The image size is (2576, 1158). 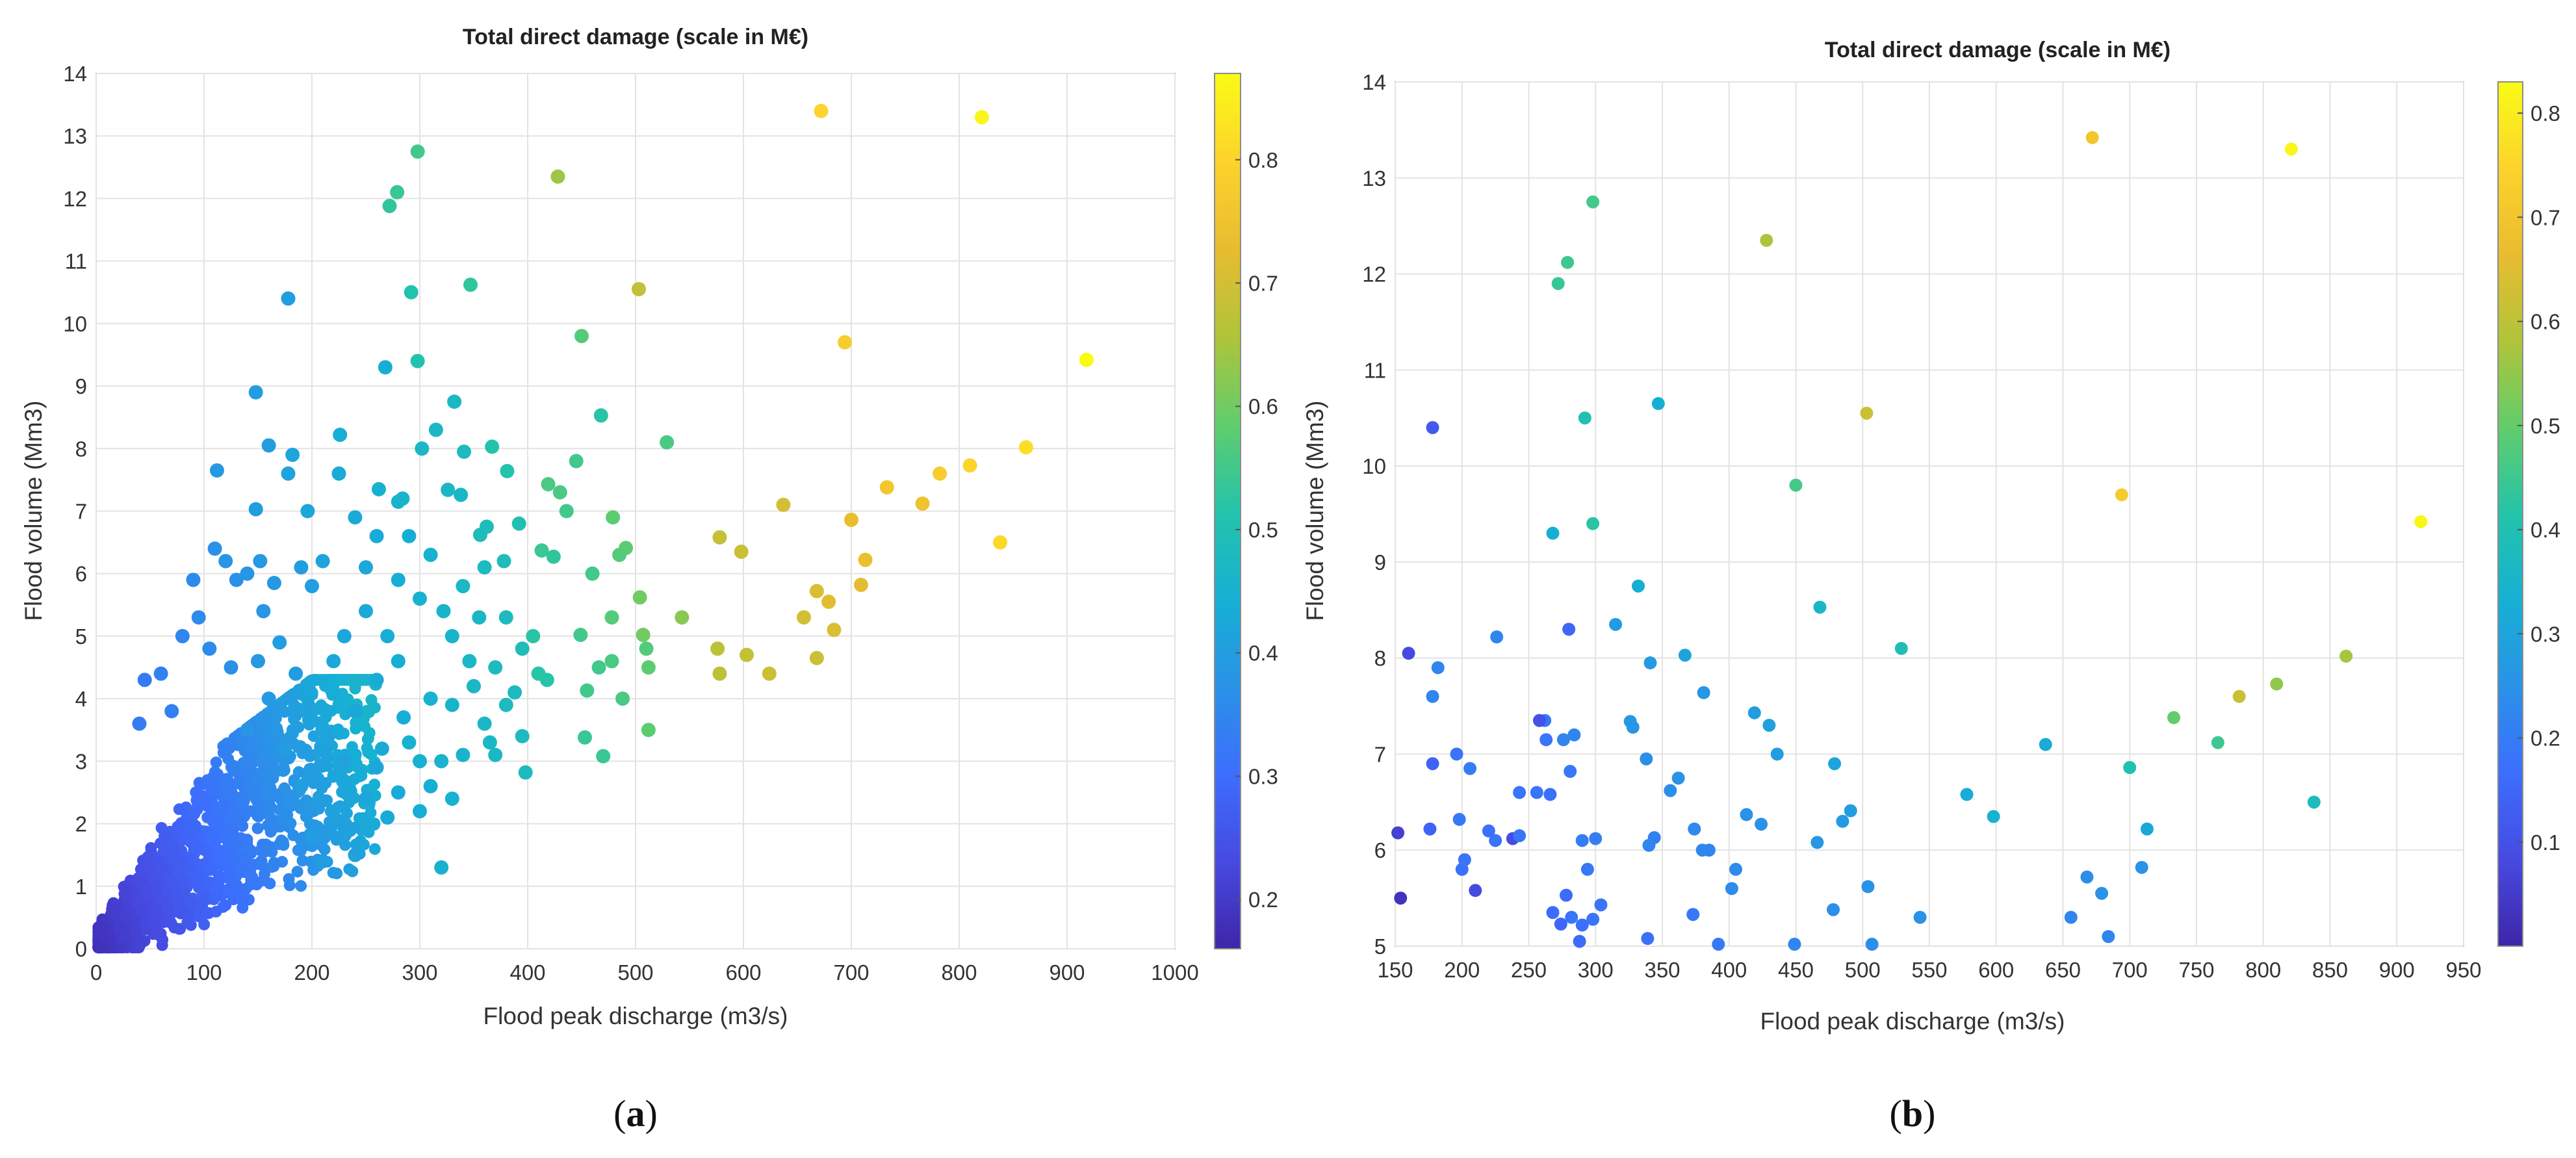 What do you see at coordinates (75, 199) in the screenshot?
I see `y-tick-label: 12` at bounding box center [75, 199].